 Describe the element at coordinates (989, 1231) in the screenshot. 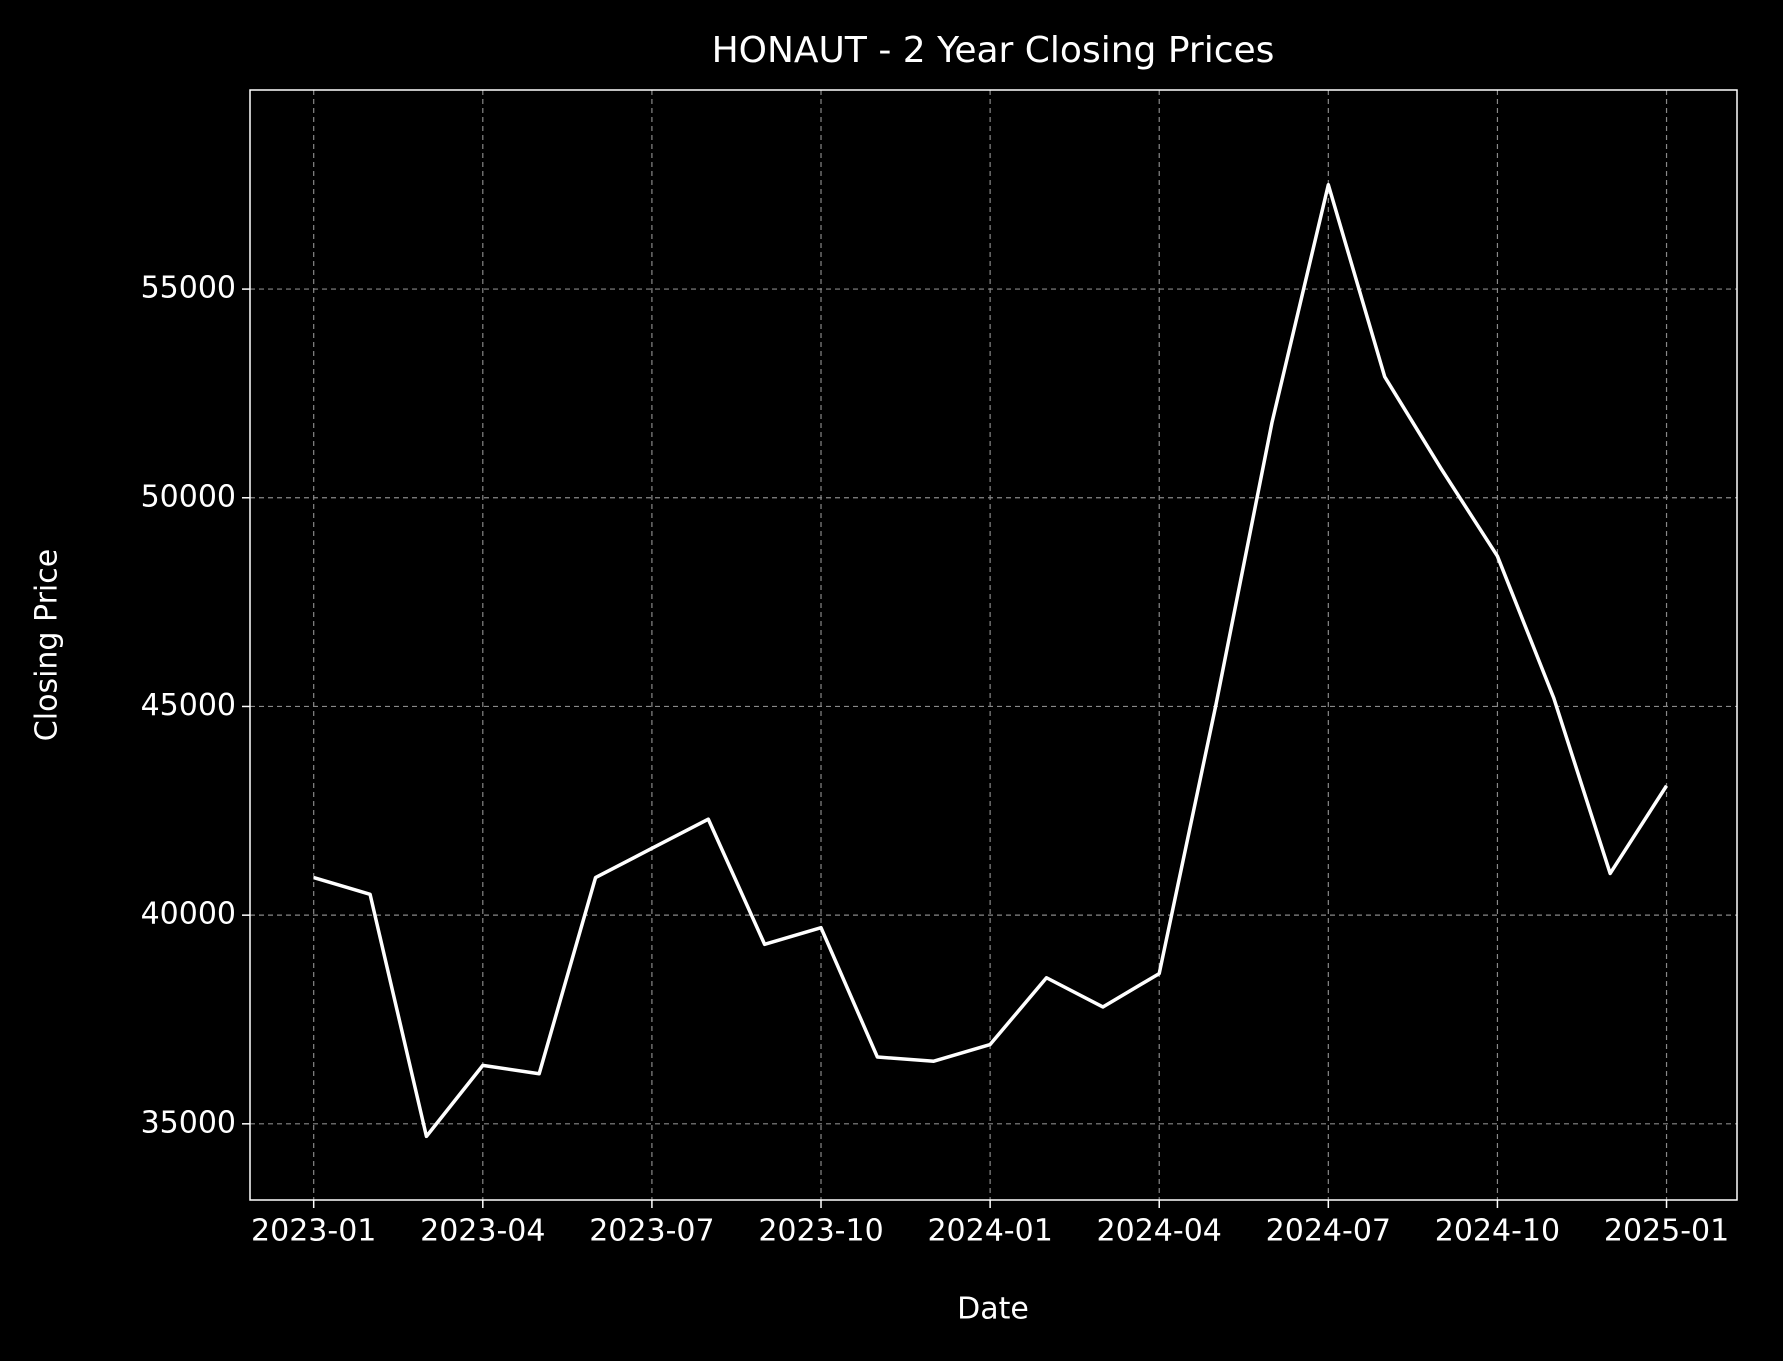

I see `x-tick-label: 2024-01` at that location.